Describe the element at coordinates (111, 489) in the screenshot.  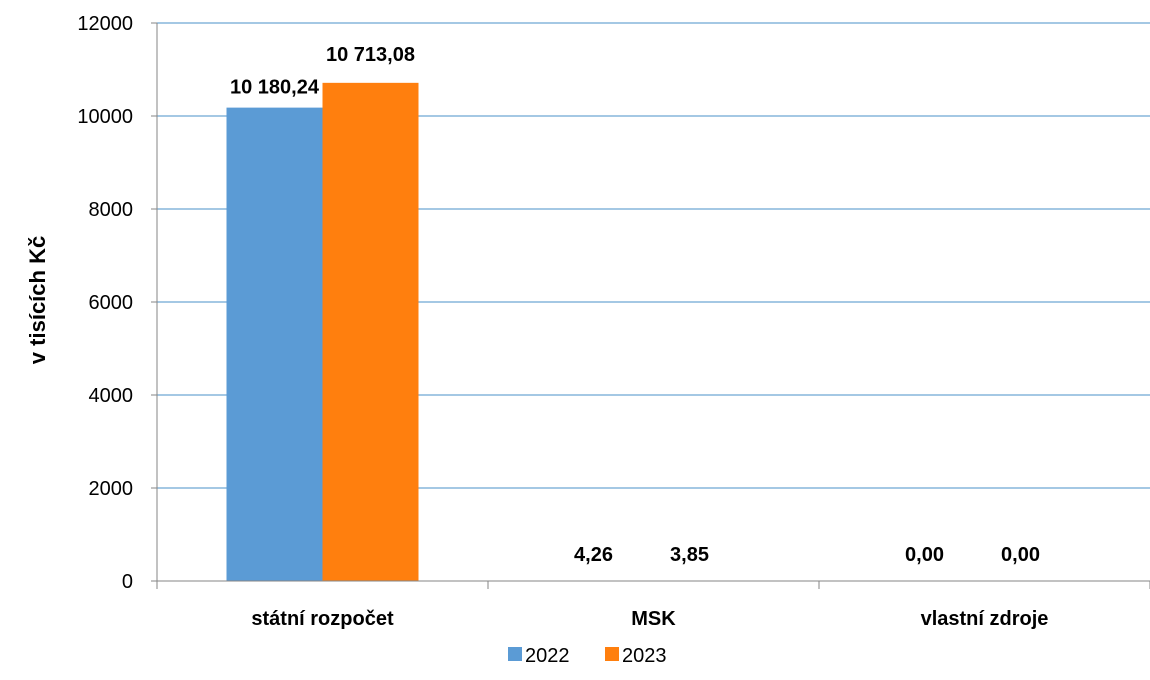
I see `y-tick-label: 2000` at that location.